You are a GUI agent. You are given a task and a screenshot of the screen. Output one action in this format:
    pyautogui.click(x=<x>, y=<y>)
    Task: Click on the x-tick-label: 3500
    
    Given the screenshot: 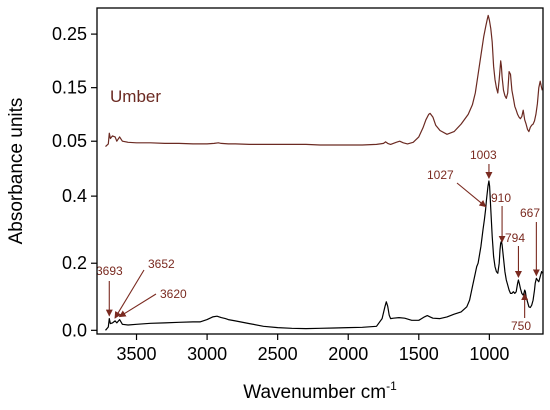 What is the action you would take?
    pyautogui.click(x=136, y=354)
    